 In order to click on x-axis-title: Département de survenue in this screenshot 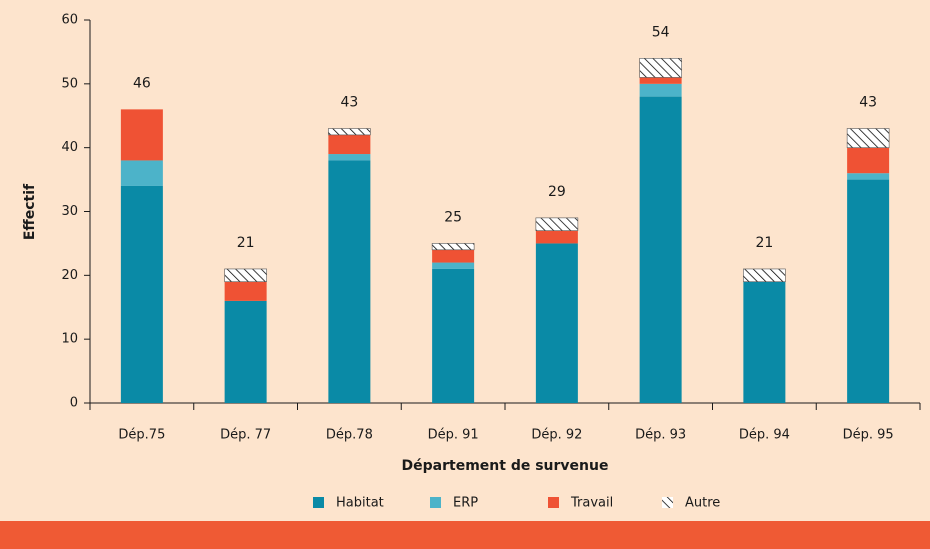, I will do `click(505, 466)`.